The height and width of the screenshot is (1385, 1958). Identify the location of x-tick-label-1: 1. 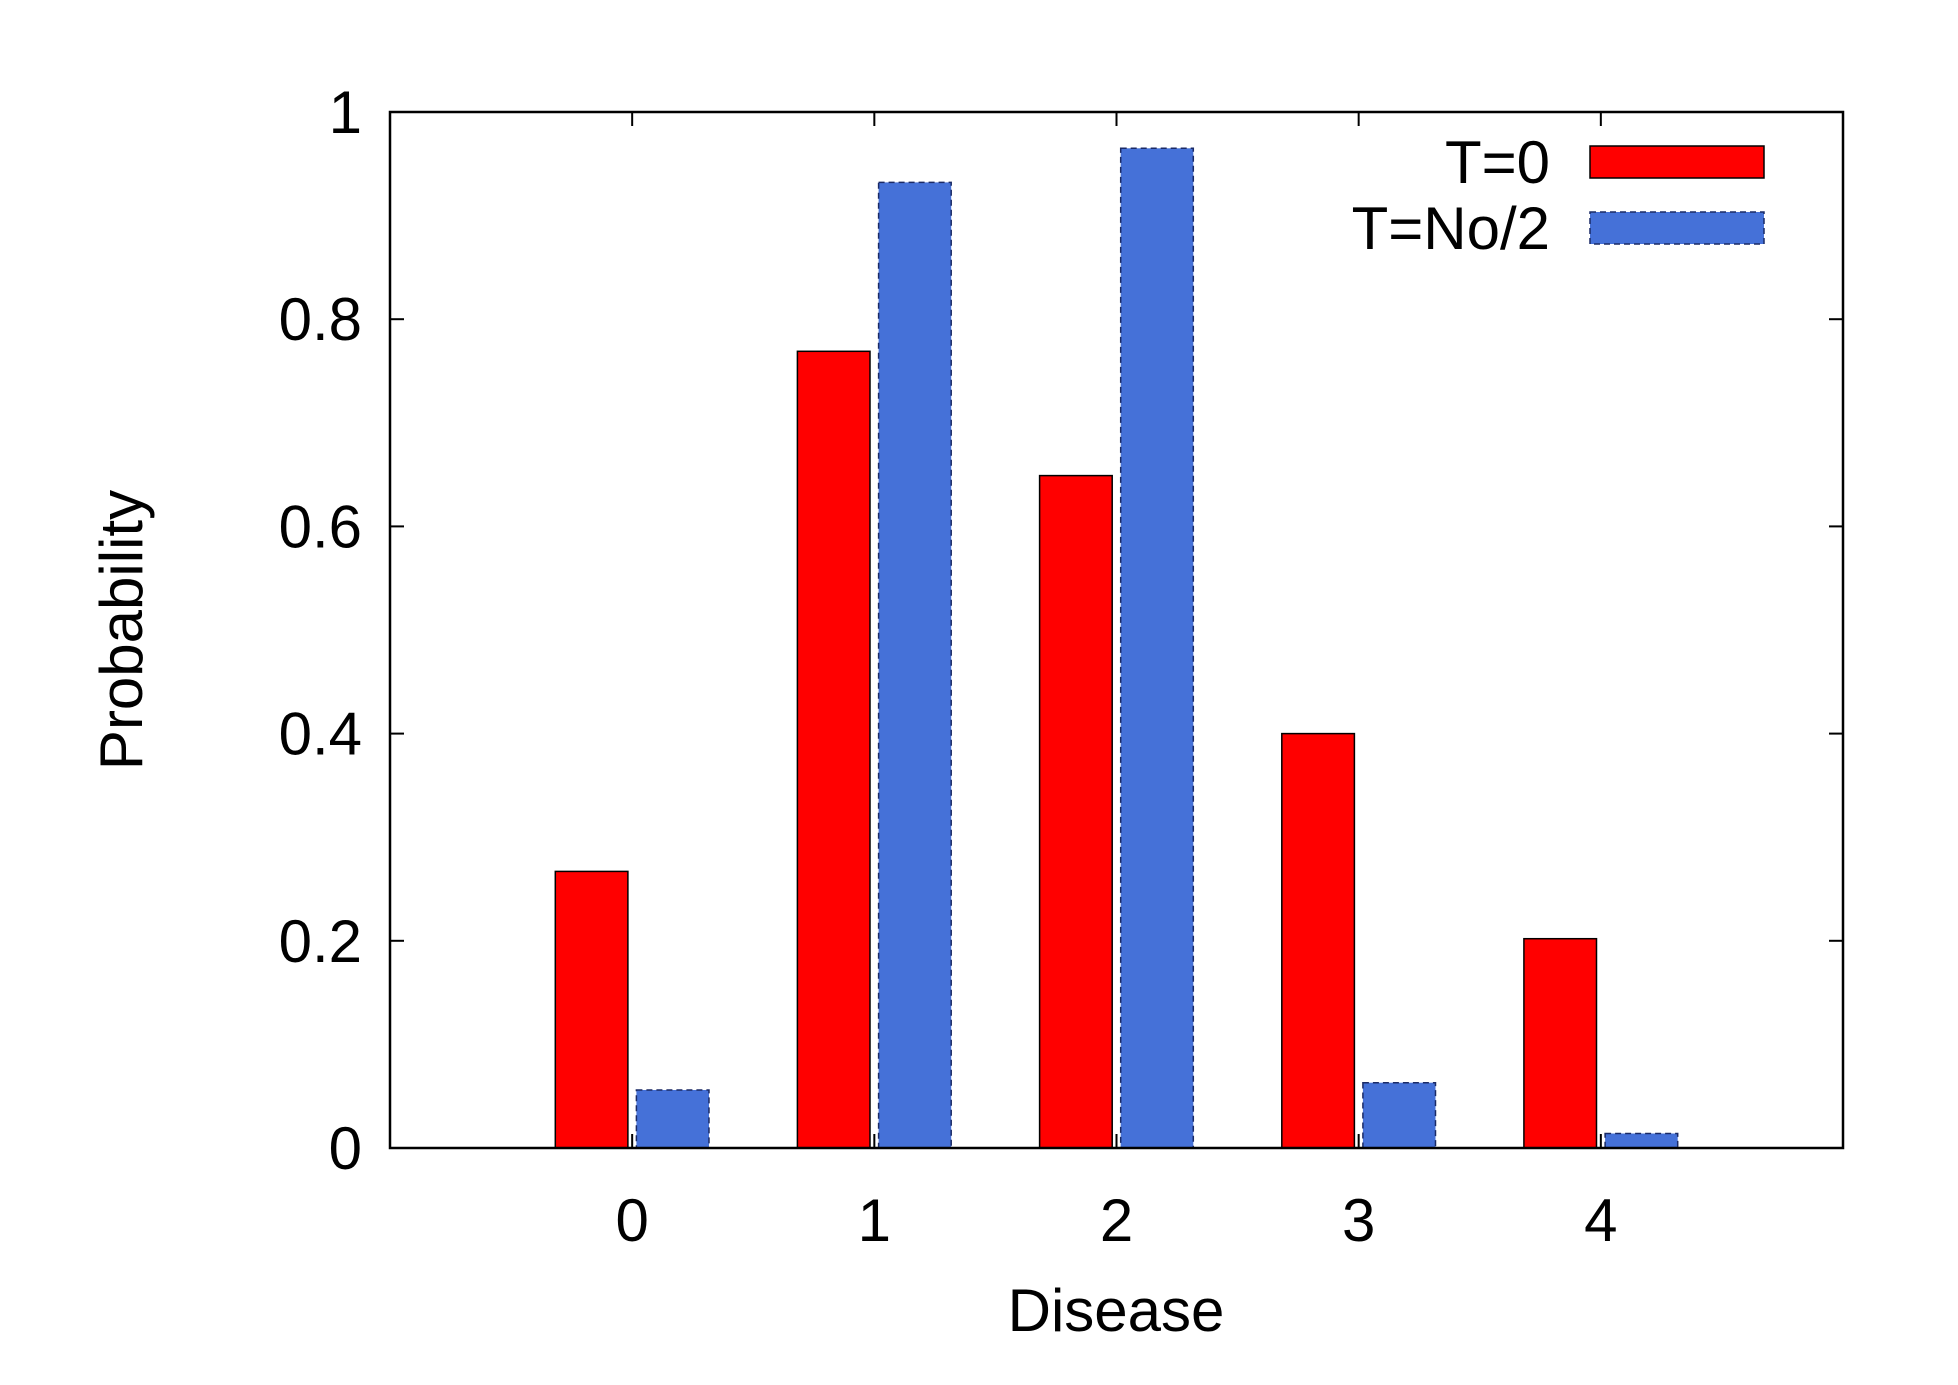
(874, 1220).